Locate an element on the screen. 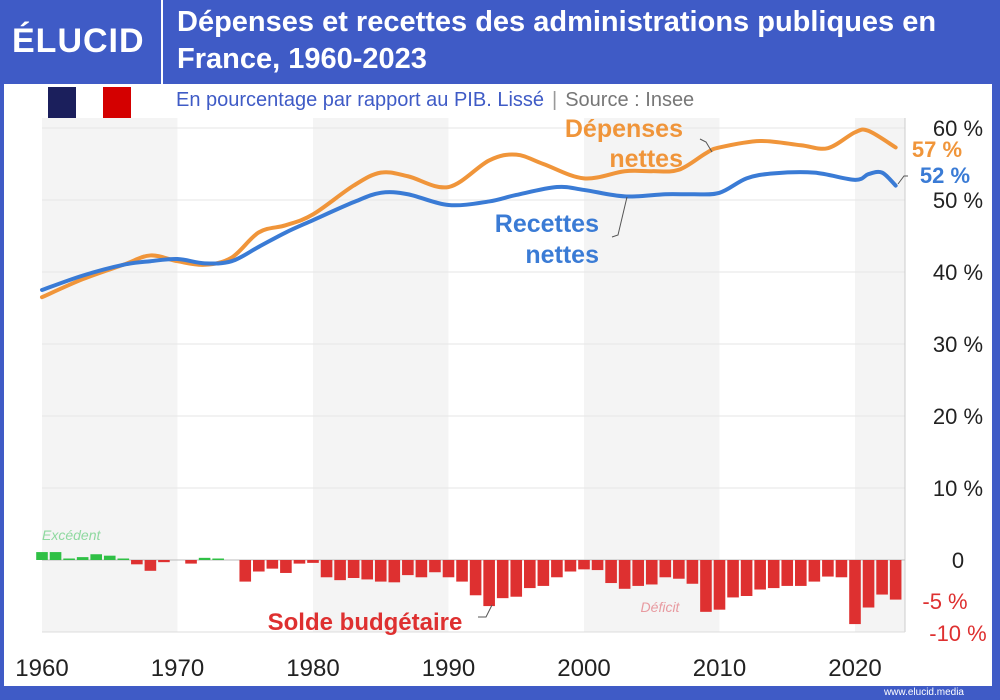 Image resolution: width=1000 pixels, height=700 pixels. depenses-end-value: 57 % is located at coordinates (937, 149).